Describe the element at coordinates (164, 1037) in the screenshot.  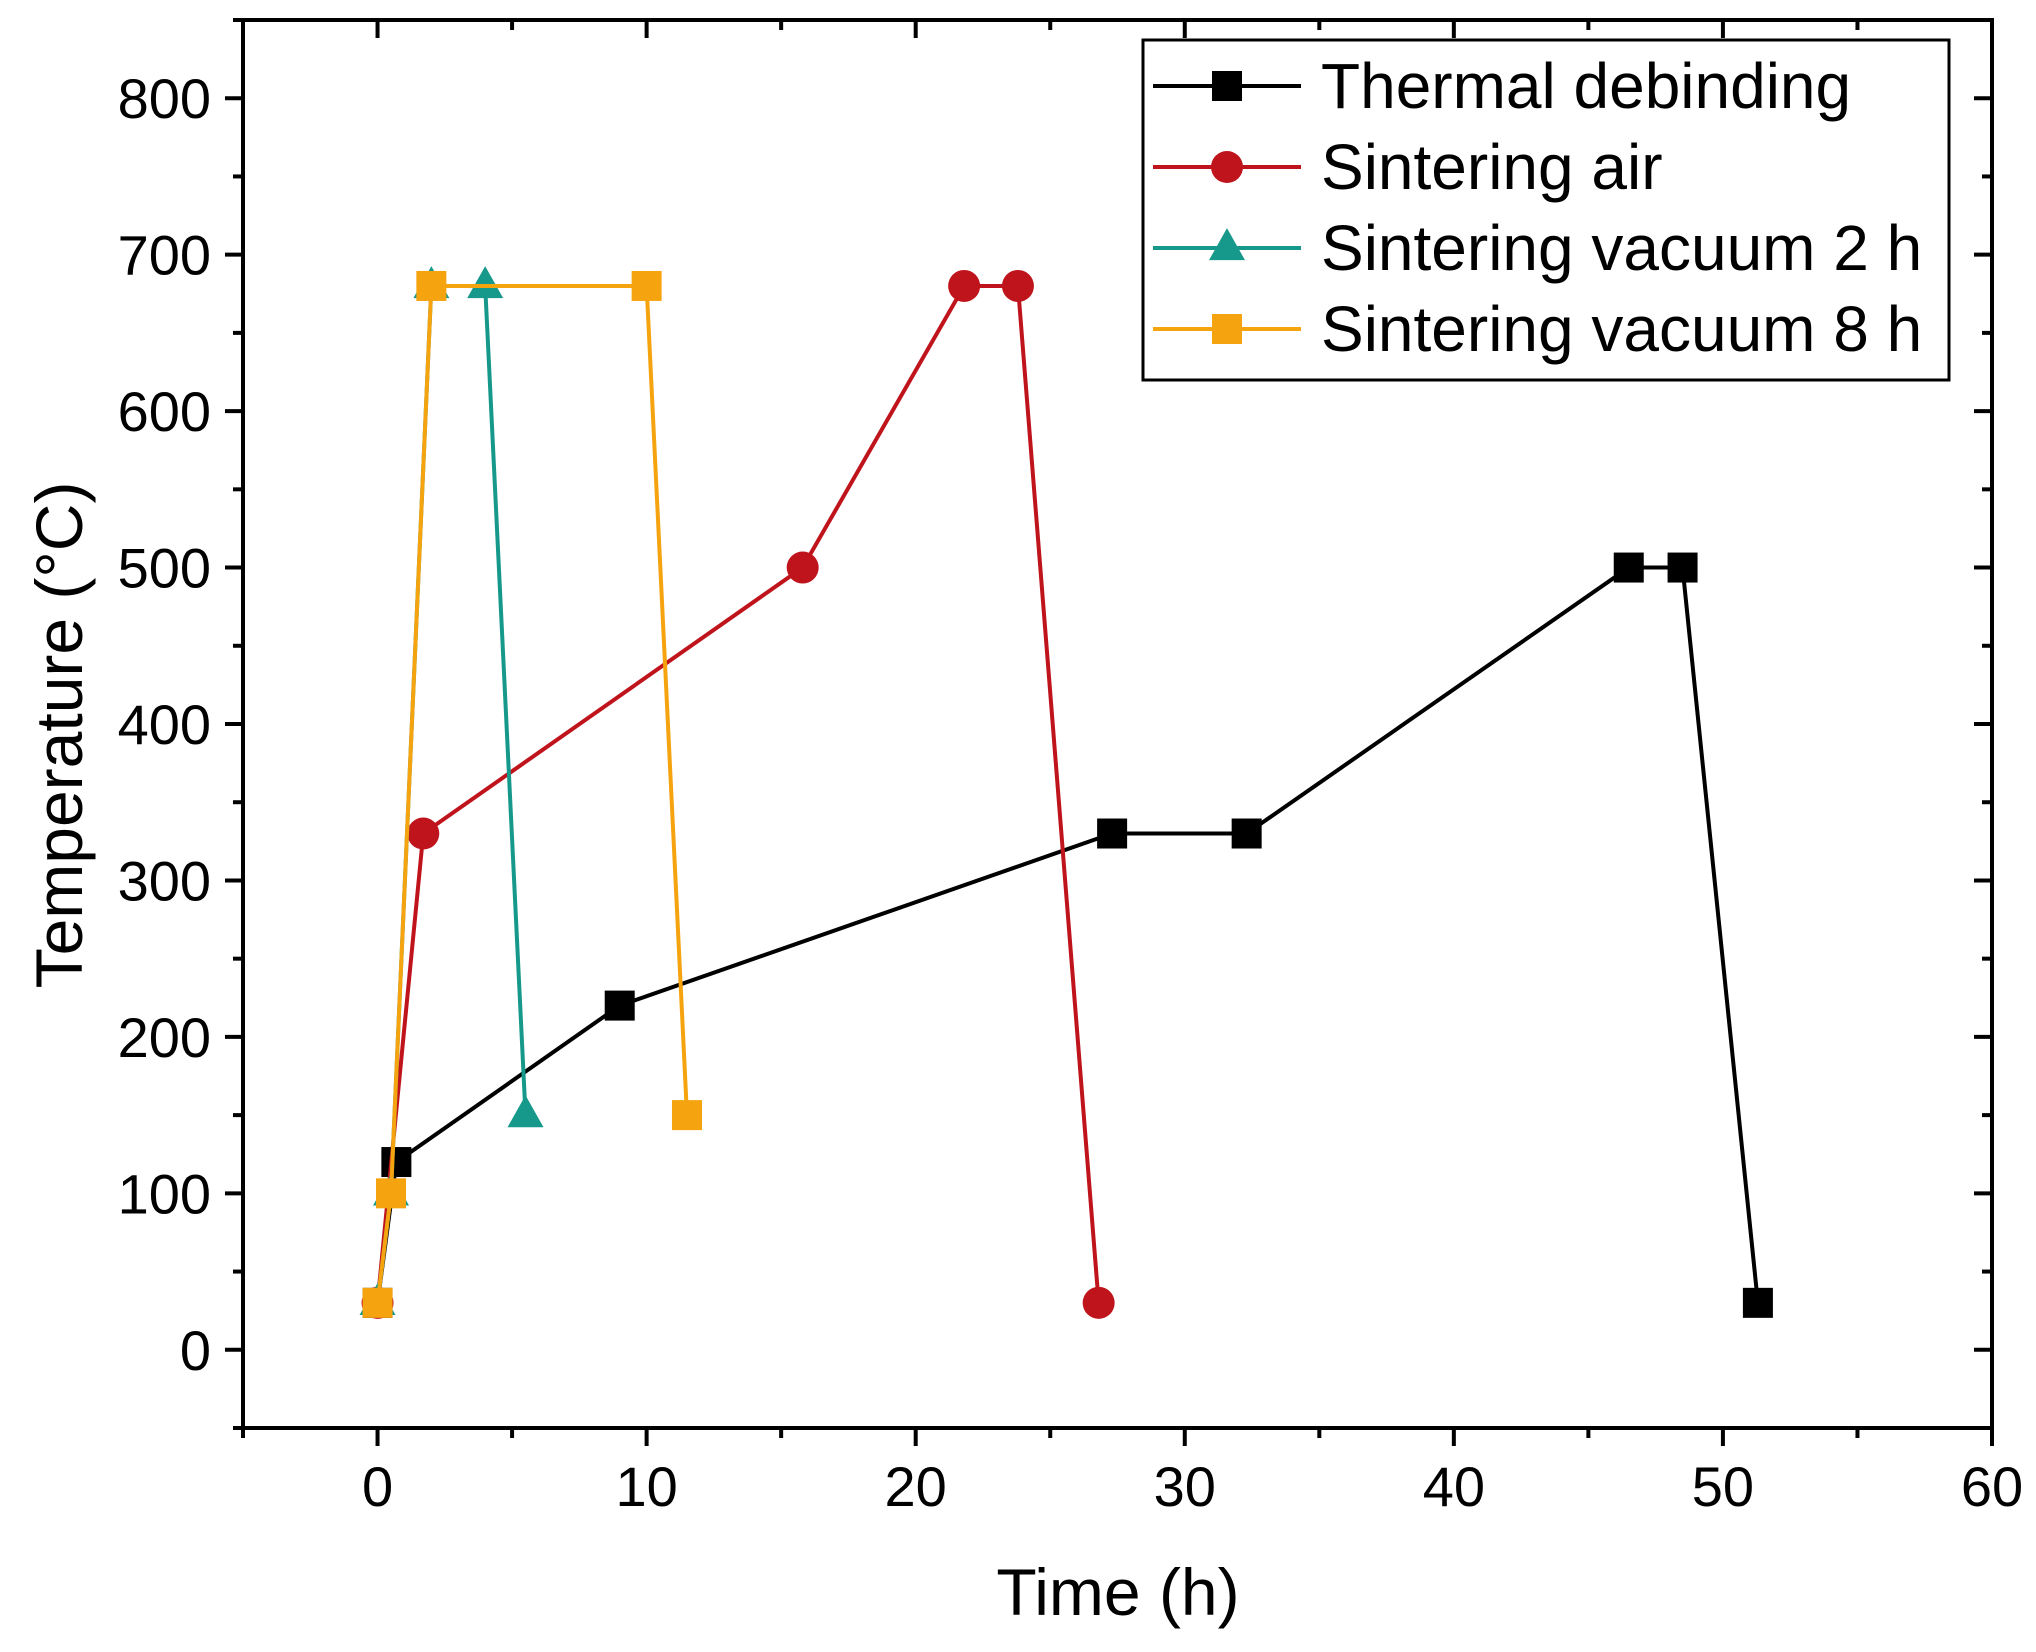
I see `y-tick-label: 200` at that location.